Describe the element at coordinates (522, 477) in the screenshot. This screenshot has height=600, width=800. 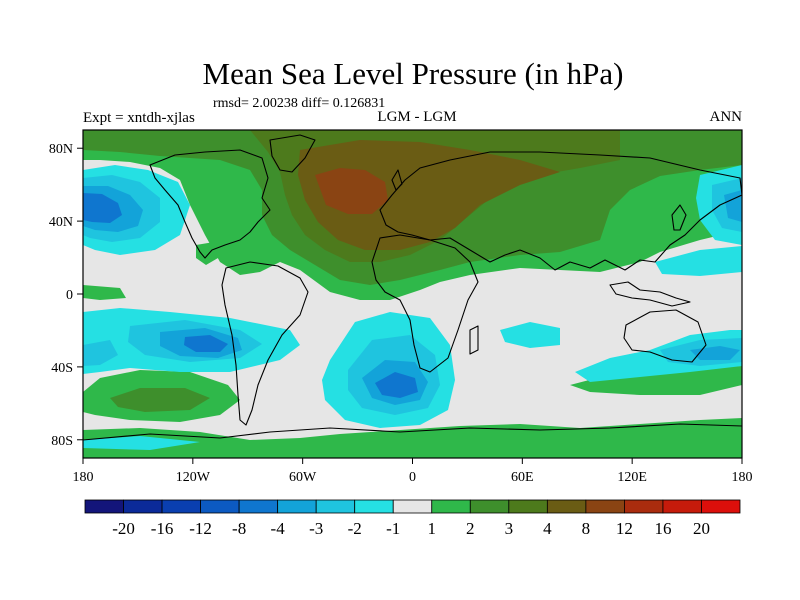
I see `x-tick-label: 60E` at that location.